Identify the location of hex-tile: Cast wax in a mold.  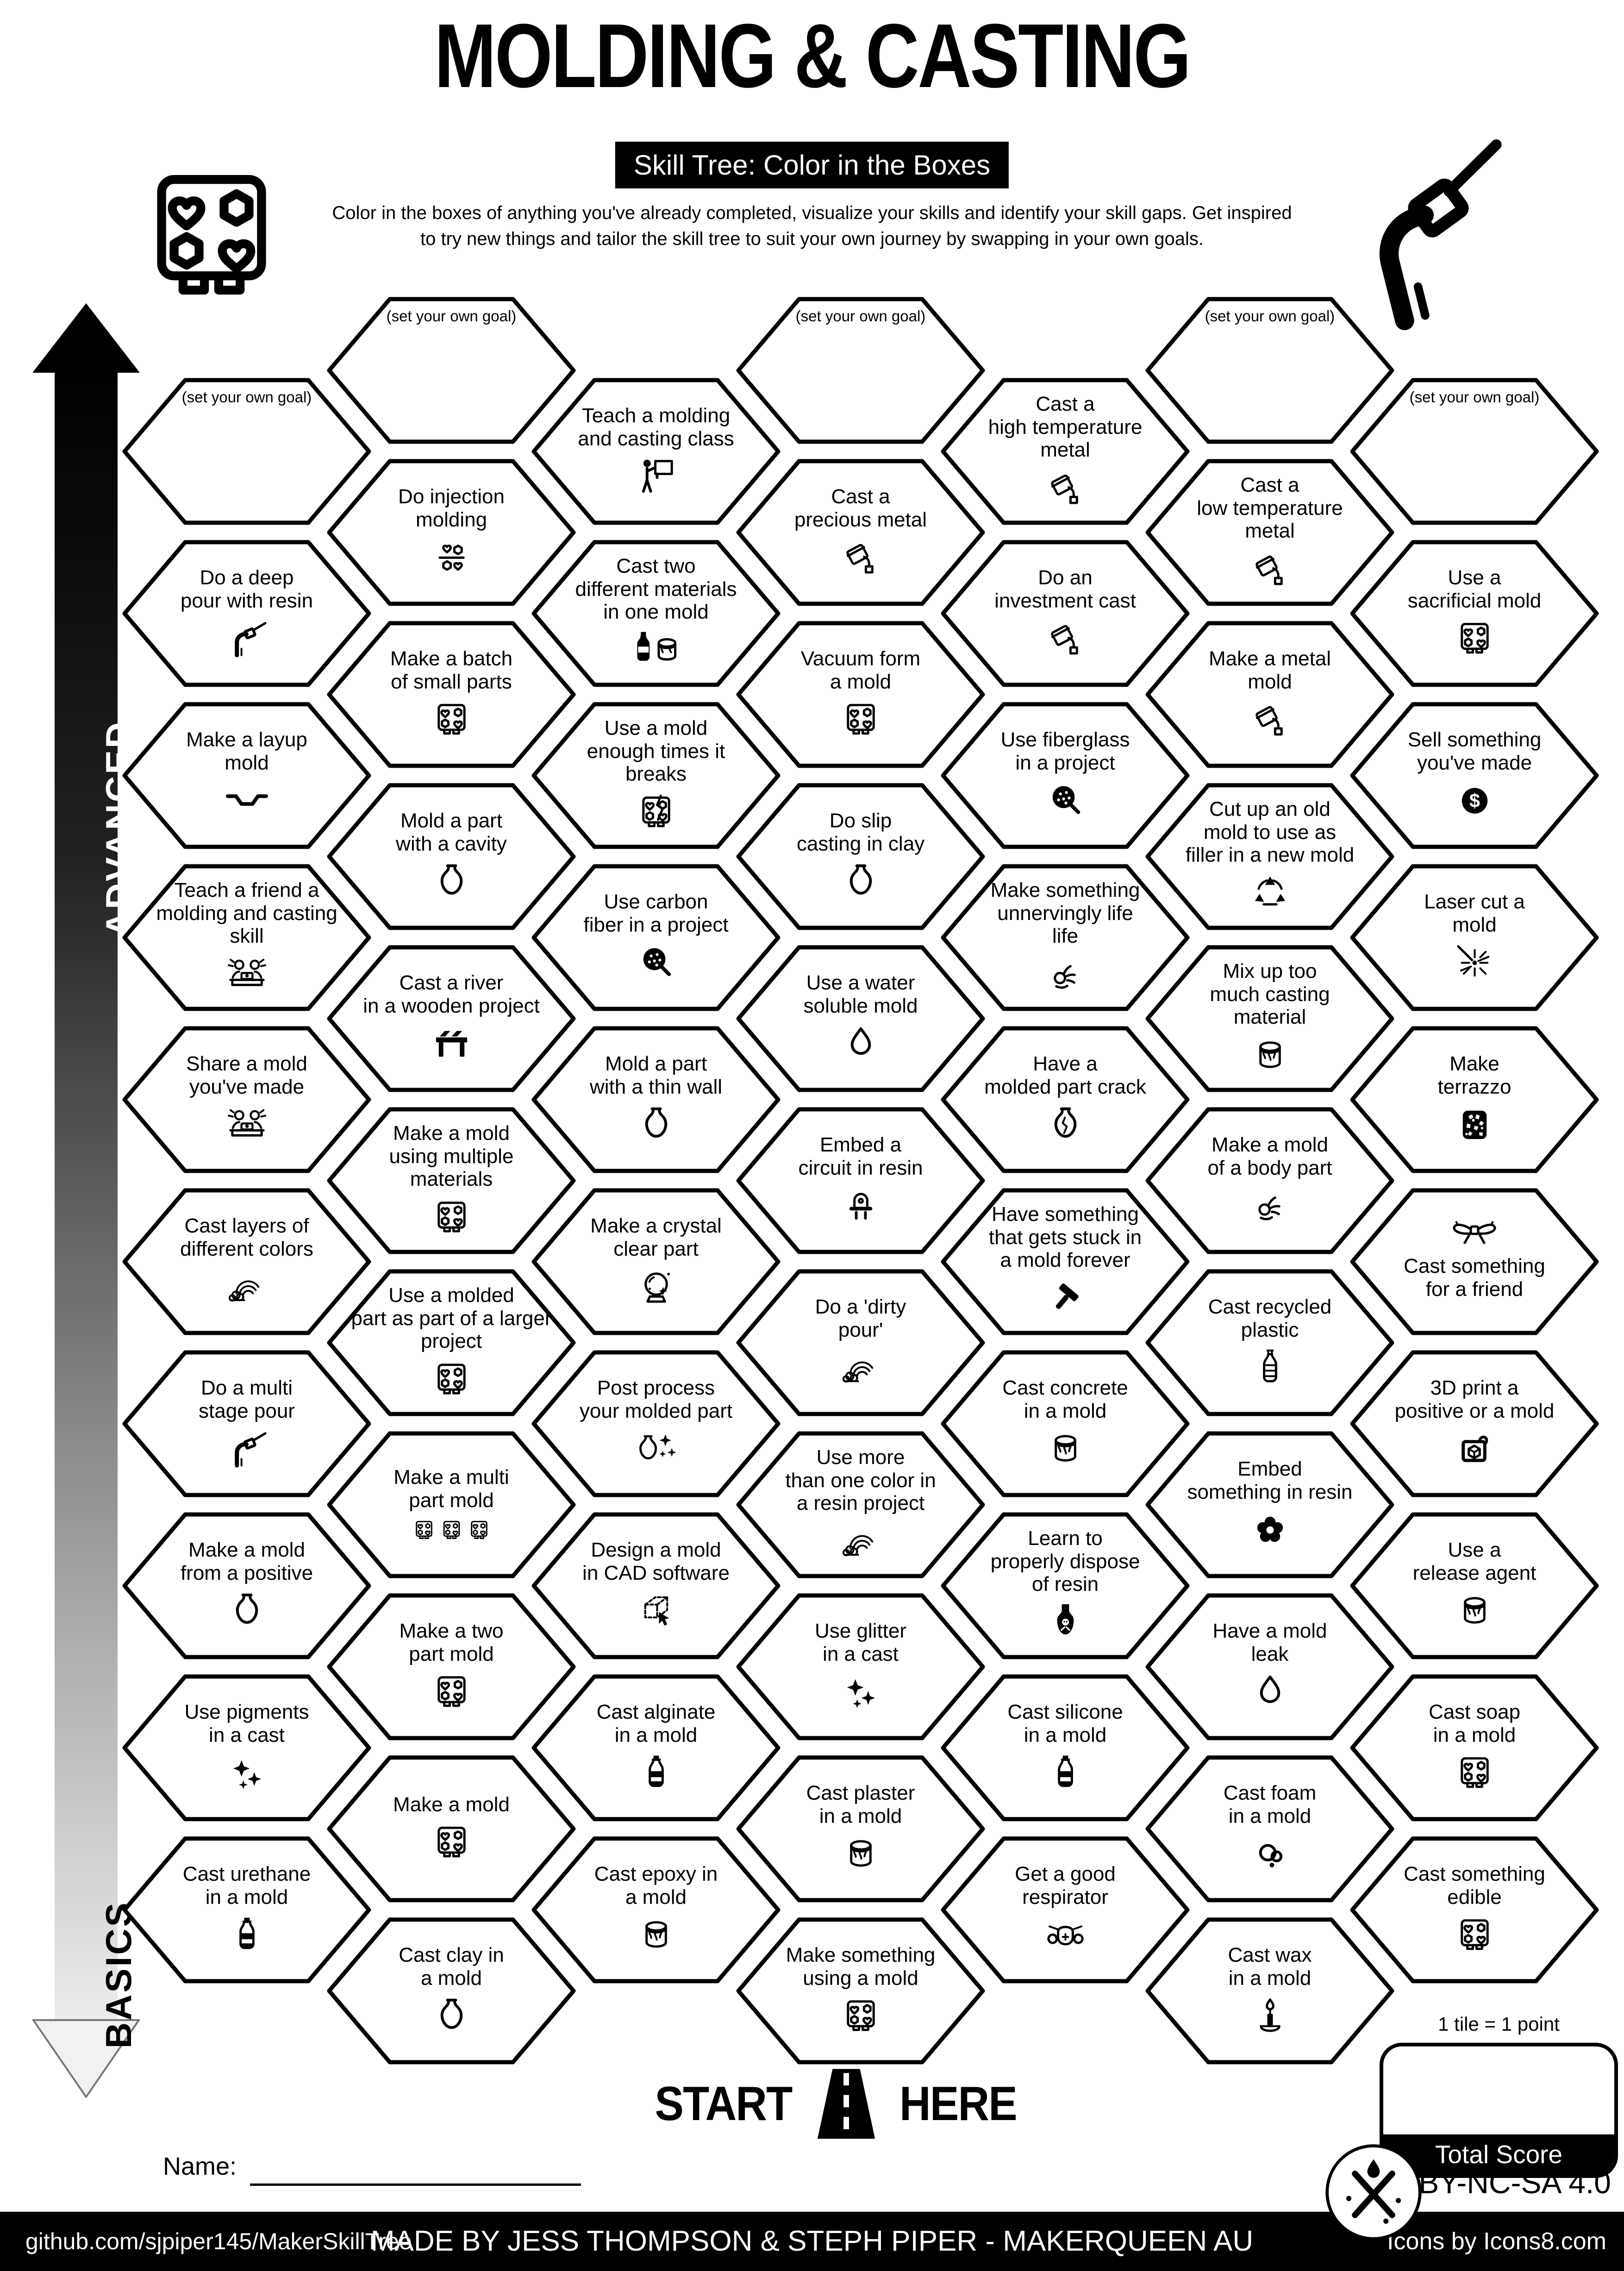
(1270, 1991).